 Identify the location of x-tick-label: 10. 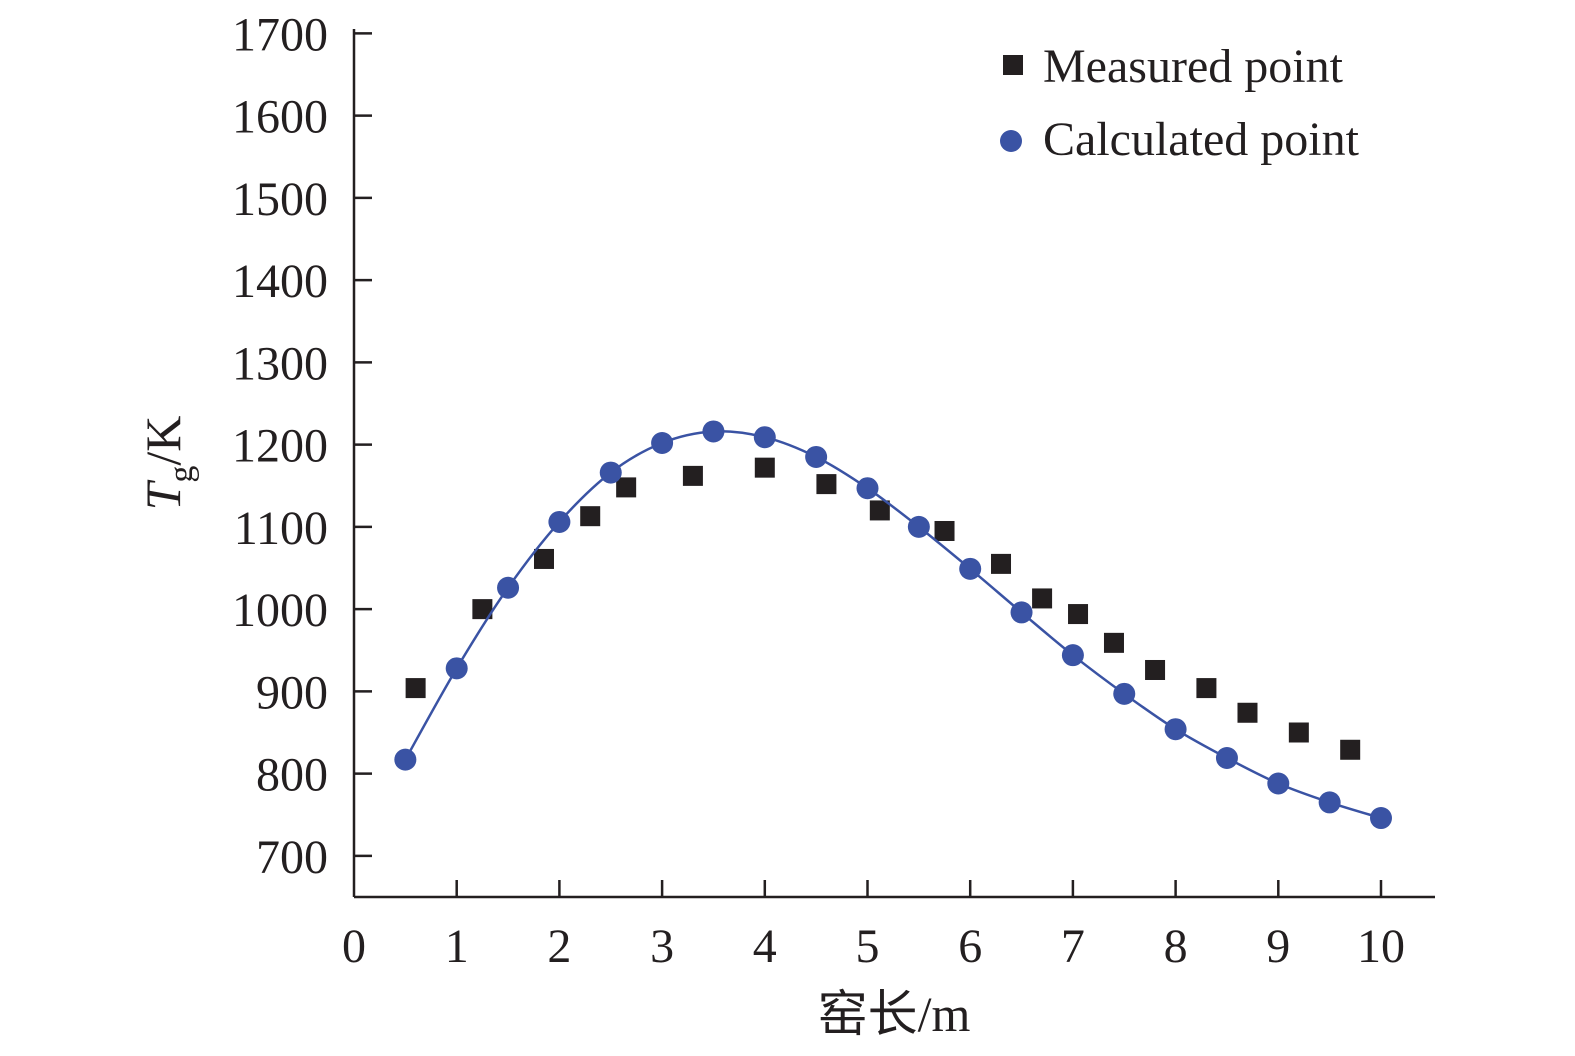
(1381, 946).